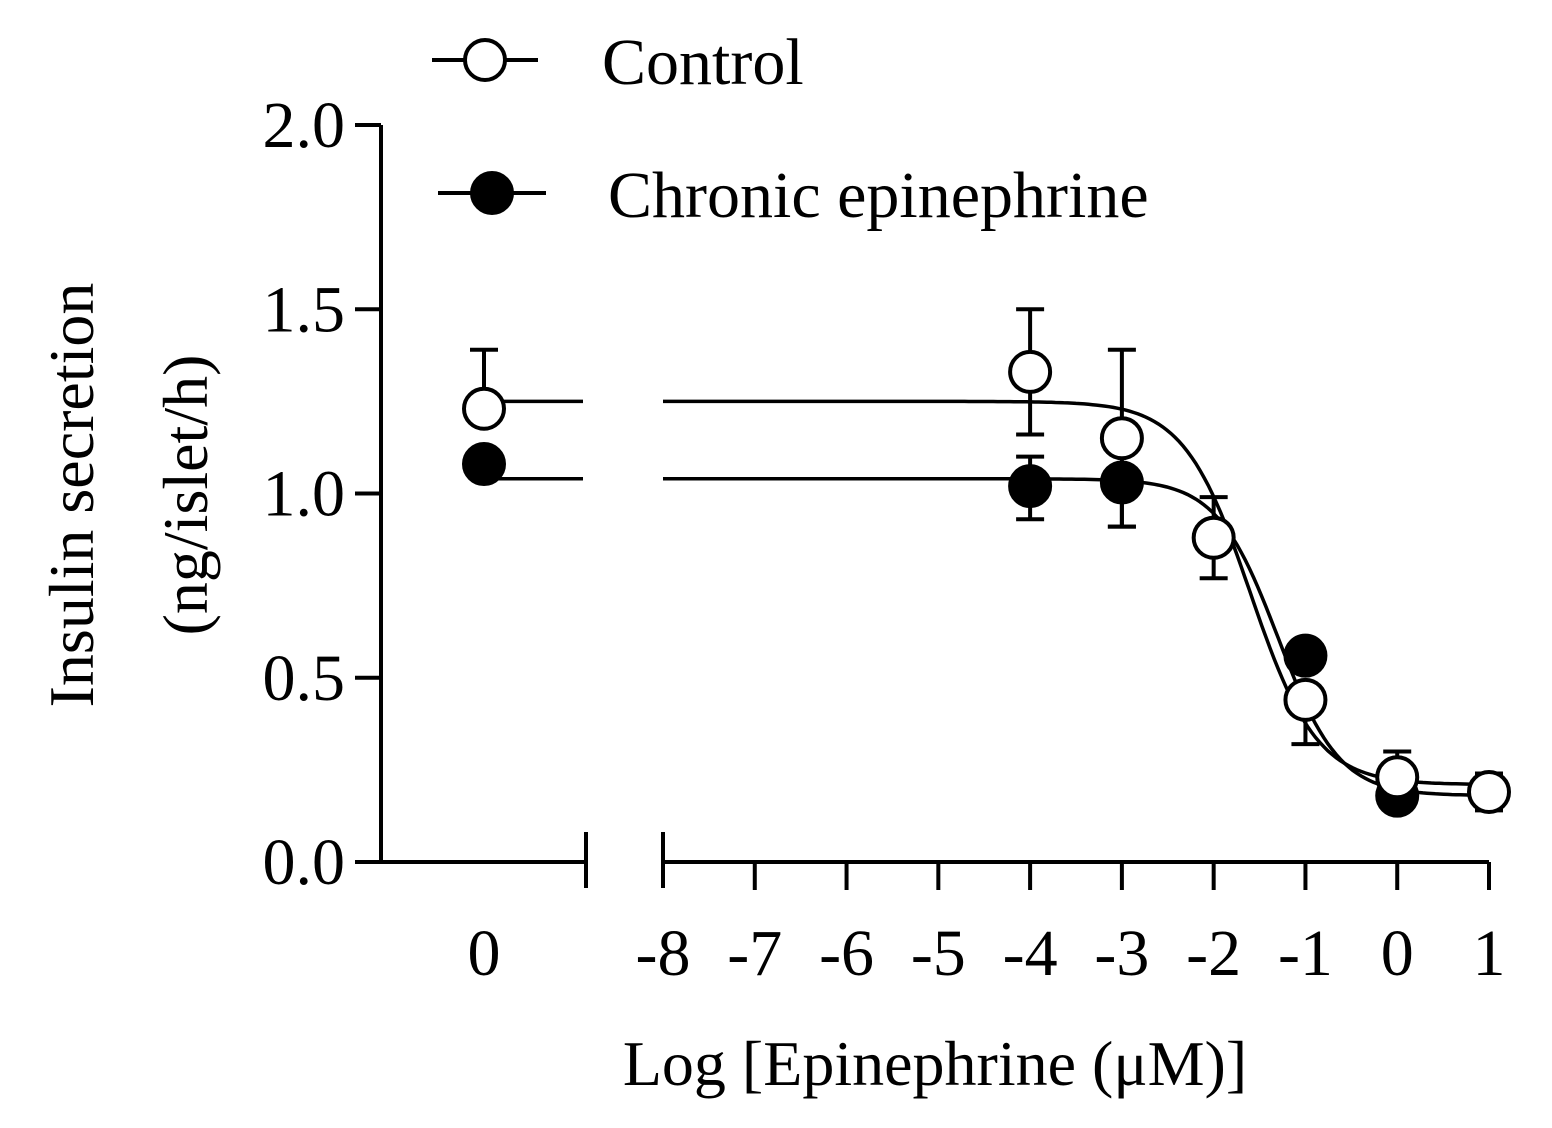  What do you see at coordinates (790, 129) in the screenshot?
I see `legend: Control Chronic epinephrine` at bounding box center [790, 129].